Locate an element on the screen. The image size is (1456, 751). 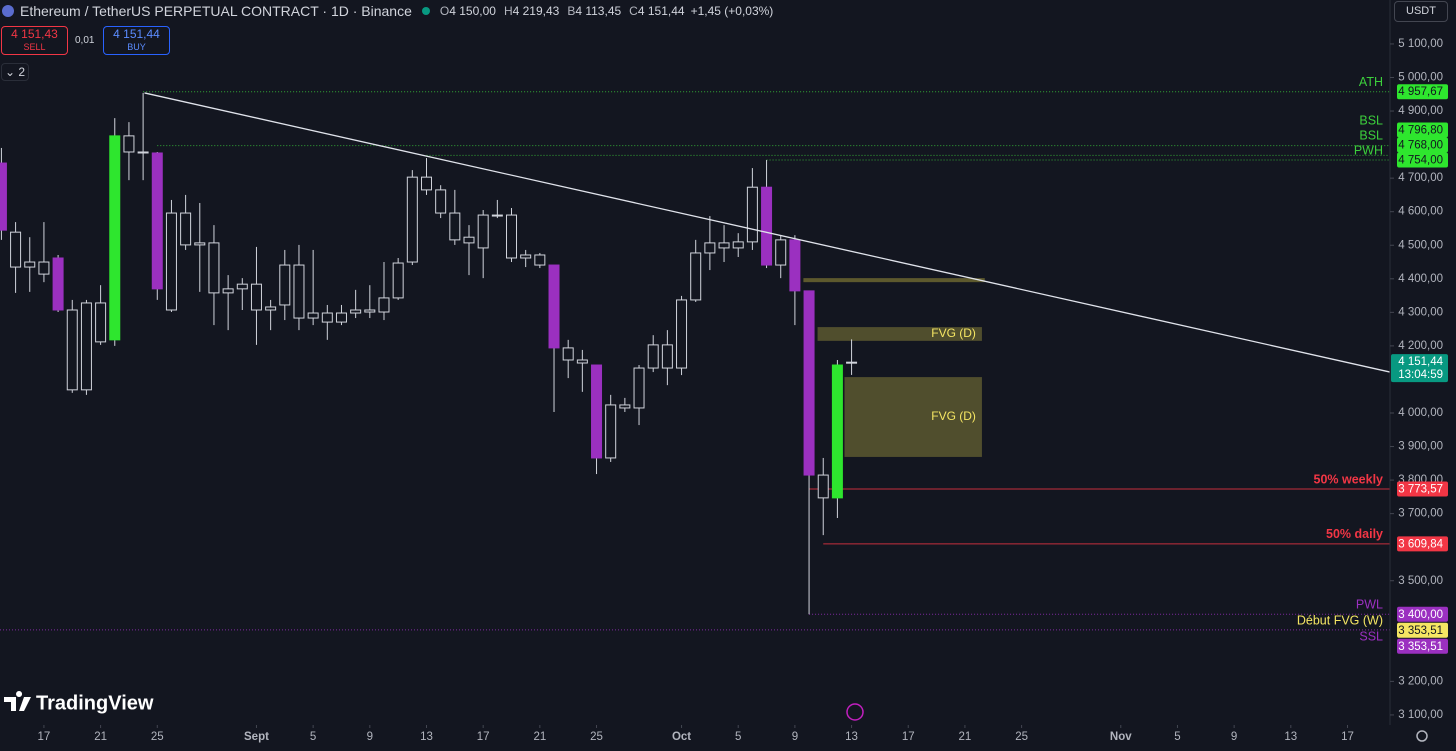
countdown: 13:04:59 is located at coordinates (1420, 375).